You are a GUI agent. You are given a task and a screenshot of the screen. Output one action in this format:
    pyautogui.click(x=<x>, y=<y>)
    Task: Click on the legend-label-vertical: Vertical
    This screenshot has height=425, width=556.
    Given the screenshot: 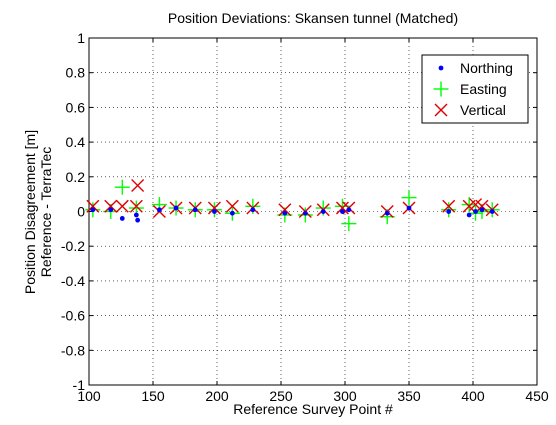 What is the action you would take?
    pyautogui.click(x=483, y=110)
    